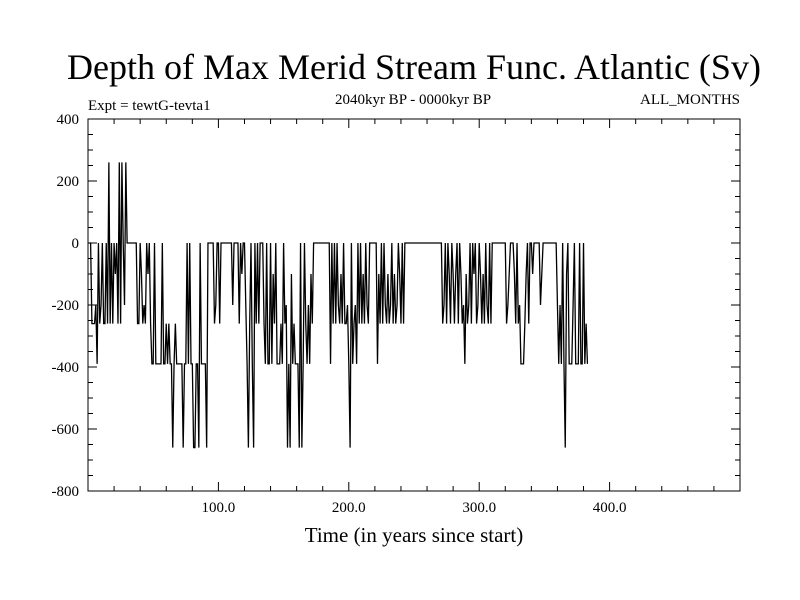  Describe the element at coordinates (66, 368) in the screenshot. I see `y-tick-label: -400` at that location.